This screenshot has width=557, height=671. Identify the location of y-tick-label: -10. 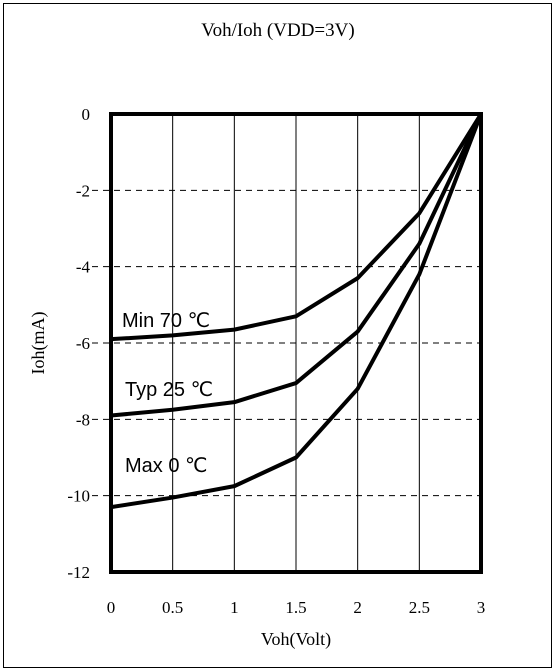
(78, 496).